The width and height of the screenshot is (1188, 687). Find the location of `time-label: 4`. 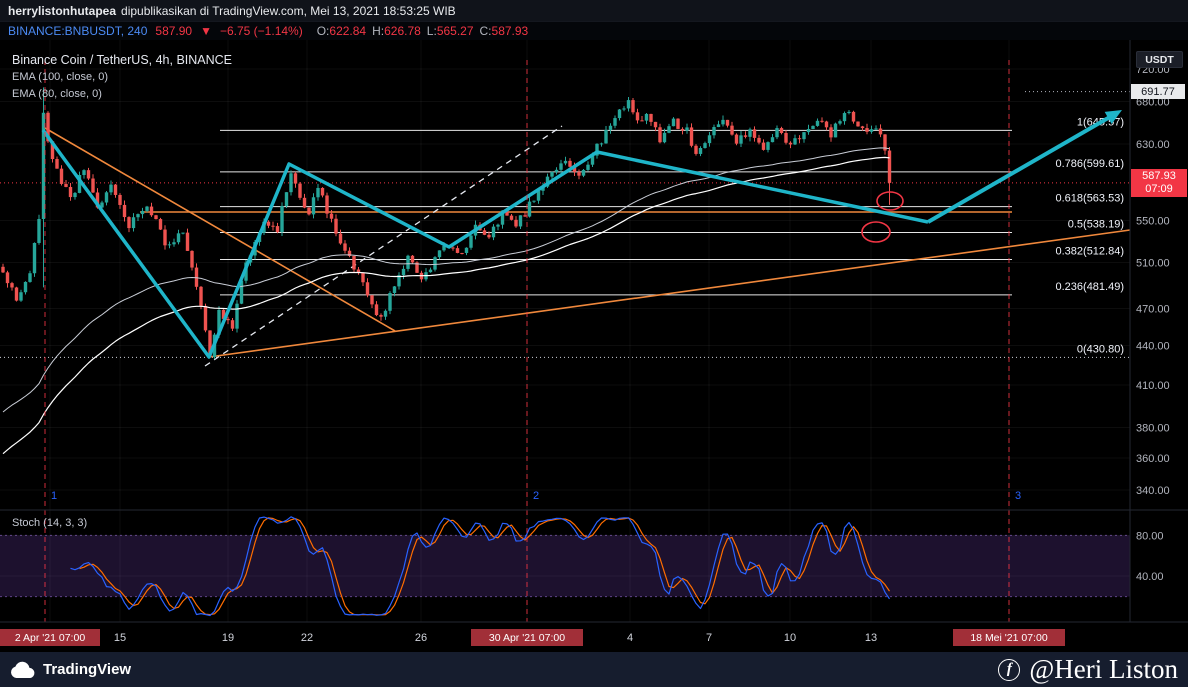

time-label: 4 is located at coordinates (630, 638).